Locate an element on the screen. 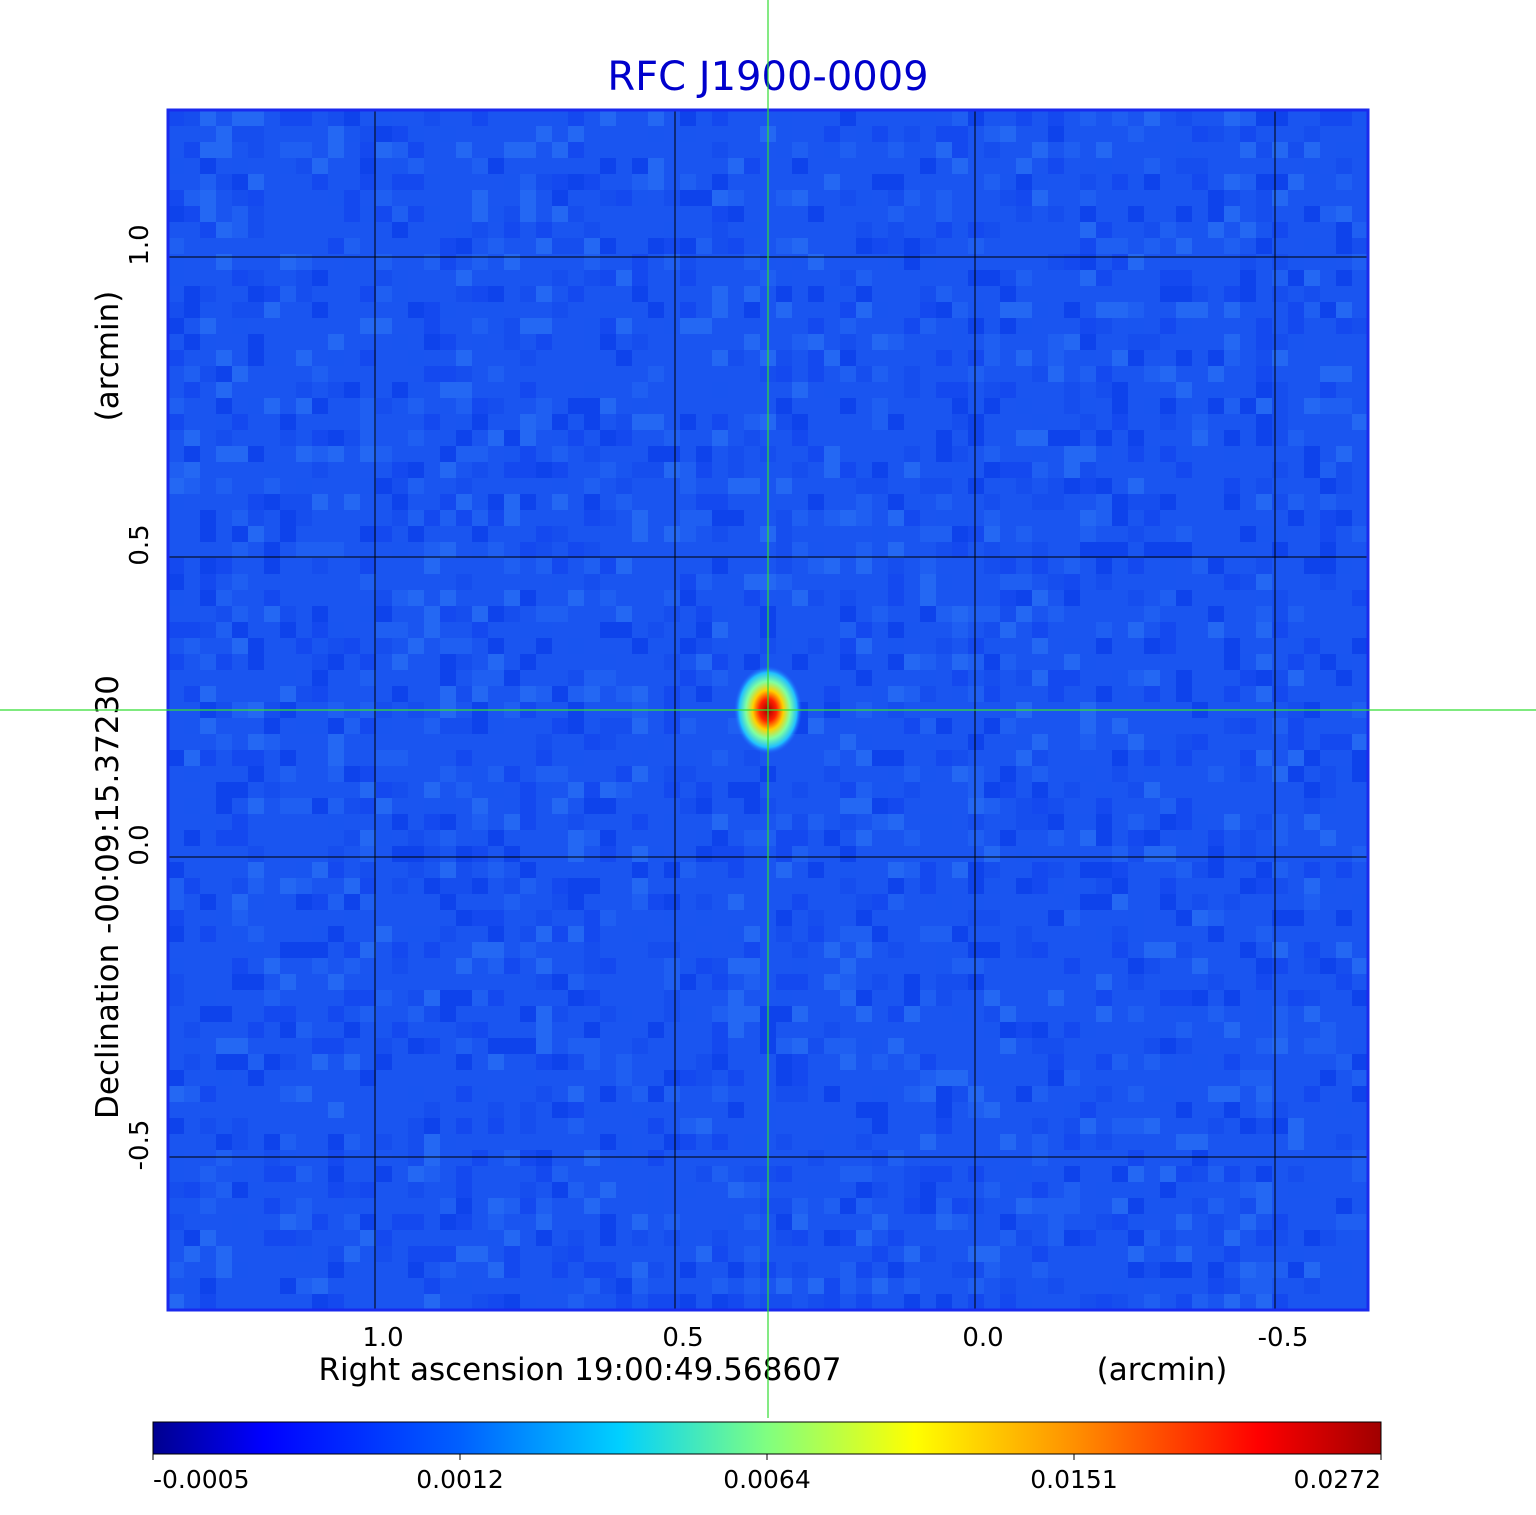  y-axis-label: Declination -00:09:15.37230 is located at coordinates (108, 897).